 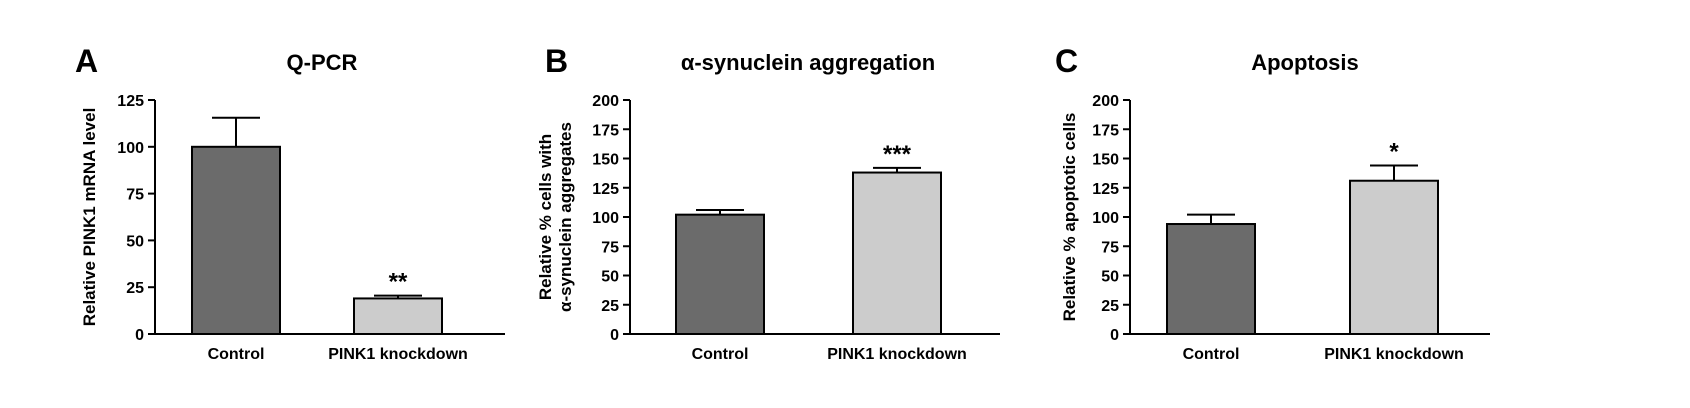 I want to click on chart-title: α-synuclein aggregation, so click(x=808, y=62).